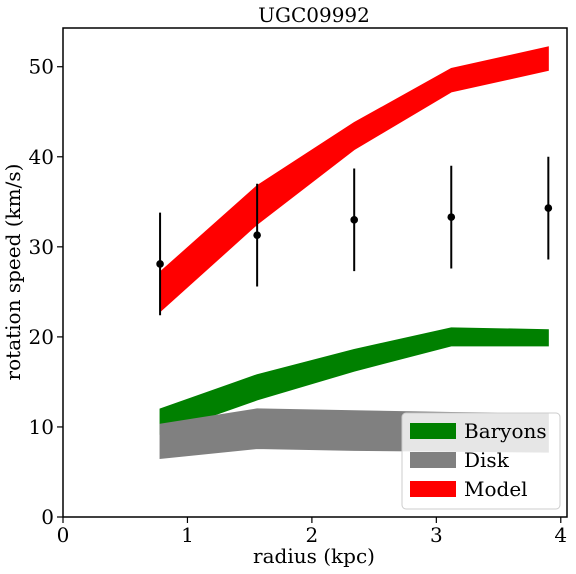 The height and width of the screenshot is (574, 576). I want to click on legend-swatch-disk, so click(433, 460).